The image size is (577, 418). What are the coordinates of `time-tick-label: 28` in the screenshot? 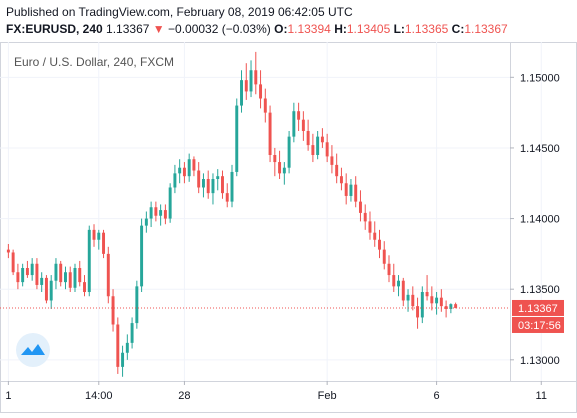 It's located at (184, 396).